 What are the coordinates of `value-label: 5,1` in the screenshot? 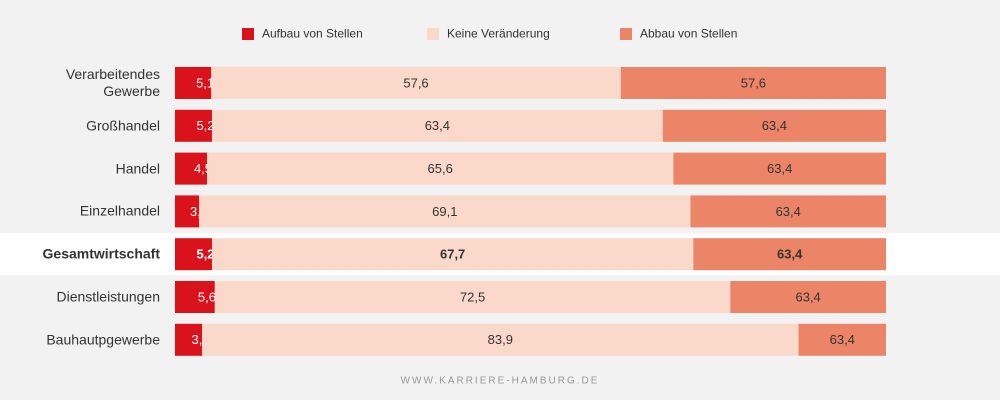 It's located at (205, 82).